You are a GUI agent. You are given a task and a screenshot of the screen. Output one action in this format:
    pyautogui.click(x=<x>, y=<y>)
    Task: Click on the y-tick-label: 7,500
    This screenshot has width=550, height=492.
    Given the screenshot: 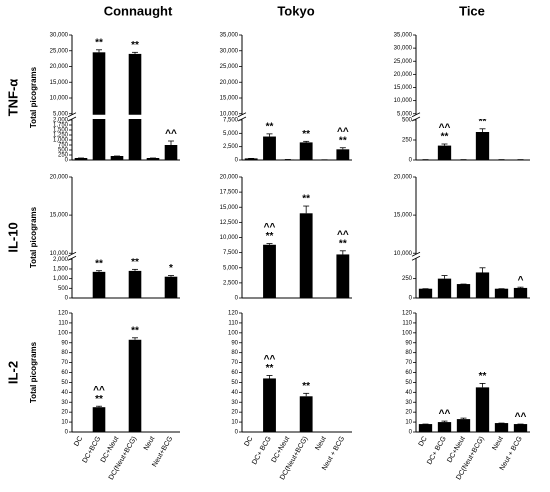 What is the action you would take?
    pyautogui.click(x=231, y=121)
    